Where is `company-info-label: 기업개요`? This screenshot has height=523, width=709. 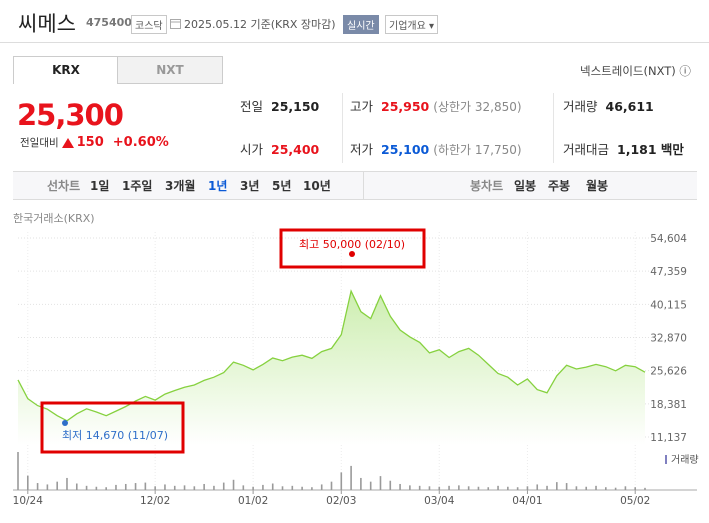 company-info-label: 기업개요 is located at coordinates (407, 26).